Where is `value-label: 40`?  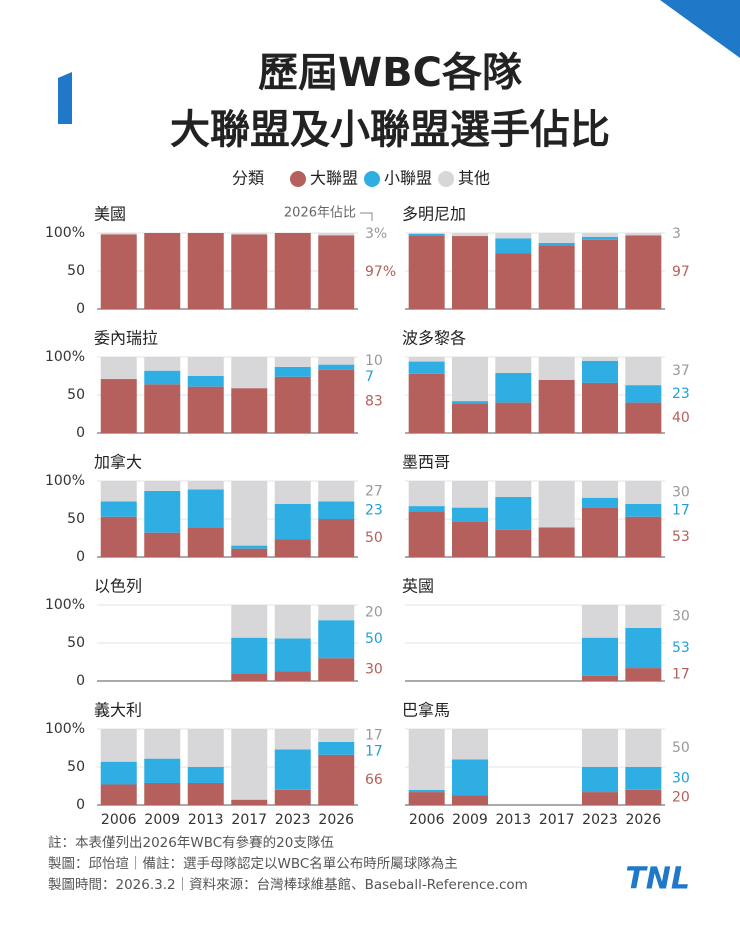 value-label: 40 is located at coordinates (681, 418).